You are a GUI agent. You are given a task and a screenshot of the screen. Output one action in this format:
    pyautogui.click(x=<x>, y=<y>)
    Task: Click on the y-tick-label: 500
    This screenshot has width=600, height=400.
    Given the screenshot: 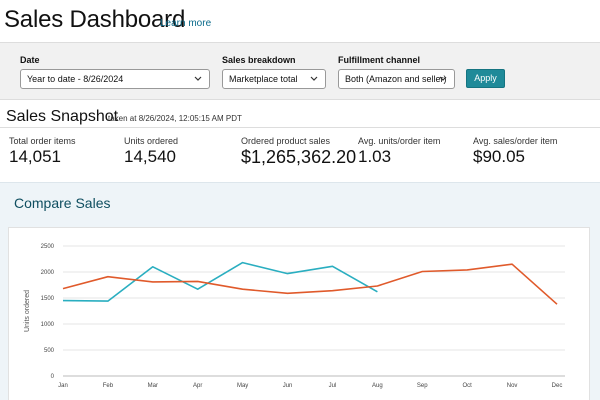 What is the action you would take?
    pyautogui.click(x=49, y=351)
    